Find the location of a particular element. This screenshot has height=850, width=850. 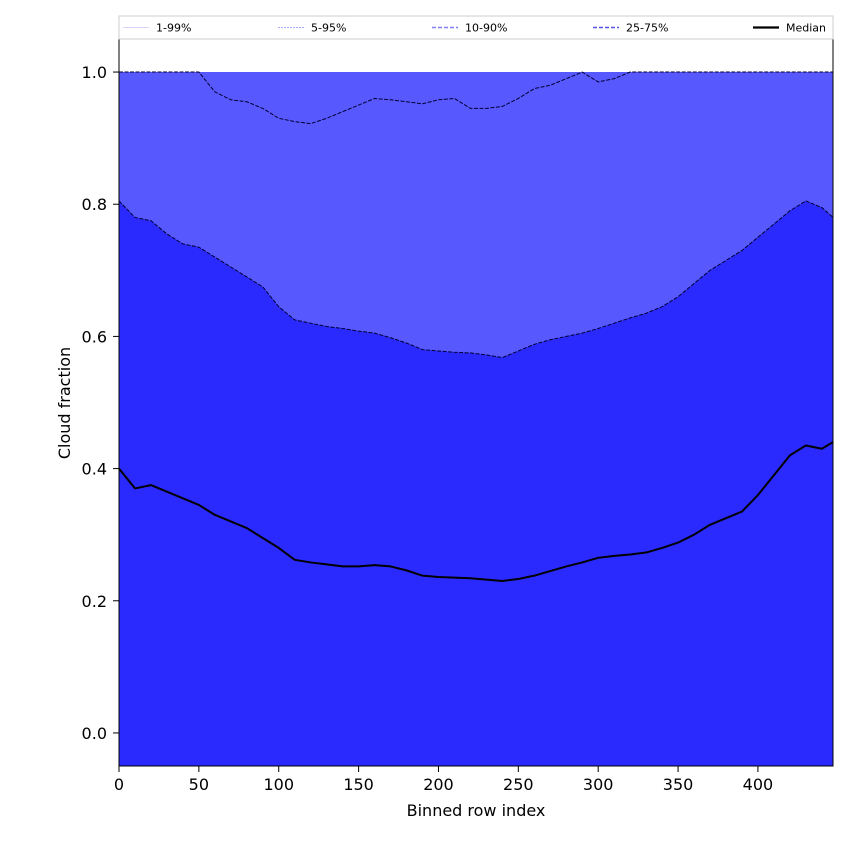

legend-box is located at coordinates (476, 27).